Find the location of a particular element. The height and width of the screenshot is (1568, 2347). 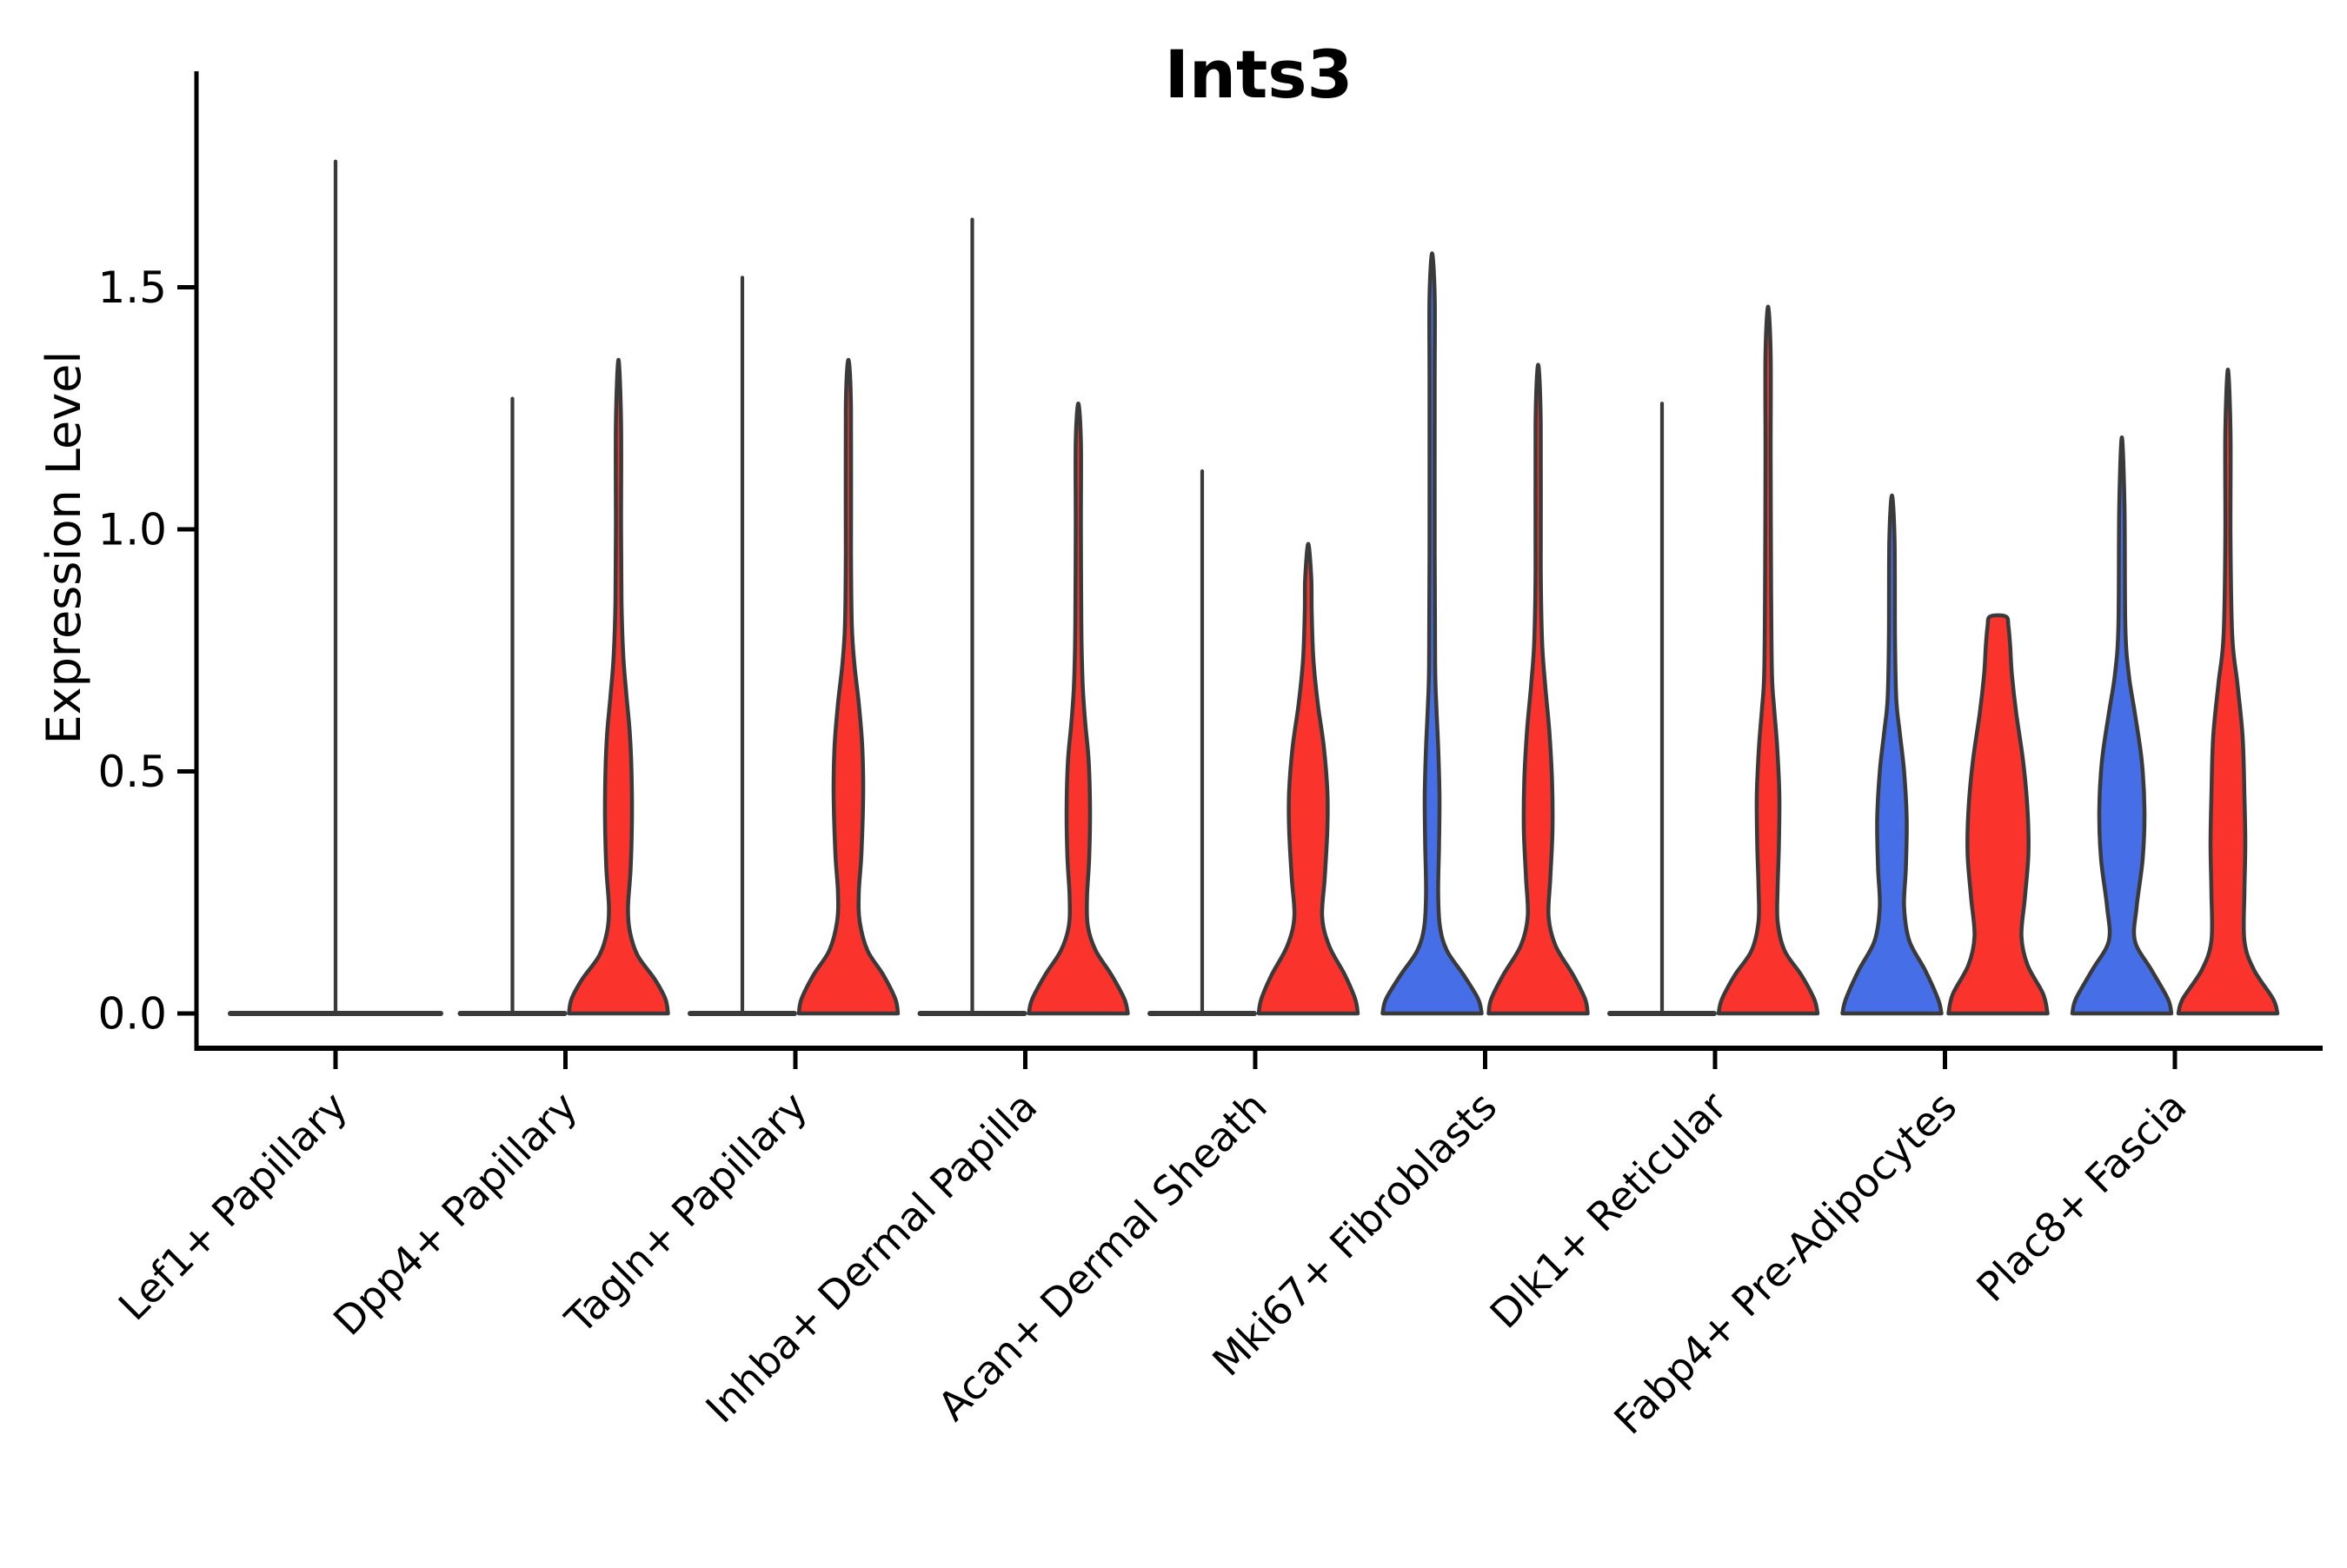

y-tick-label: 0.5 is located at coordinates (132, 772).